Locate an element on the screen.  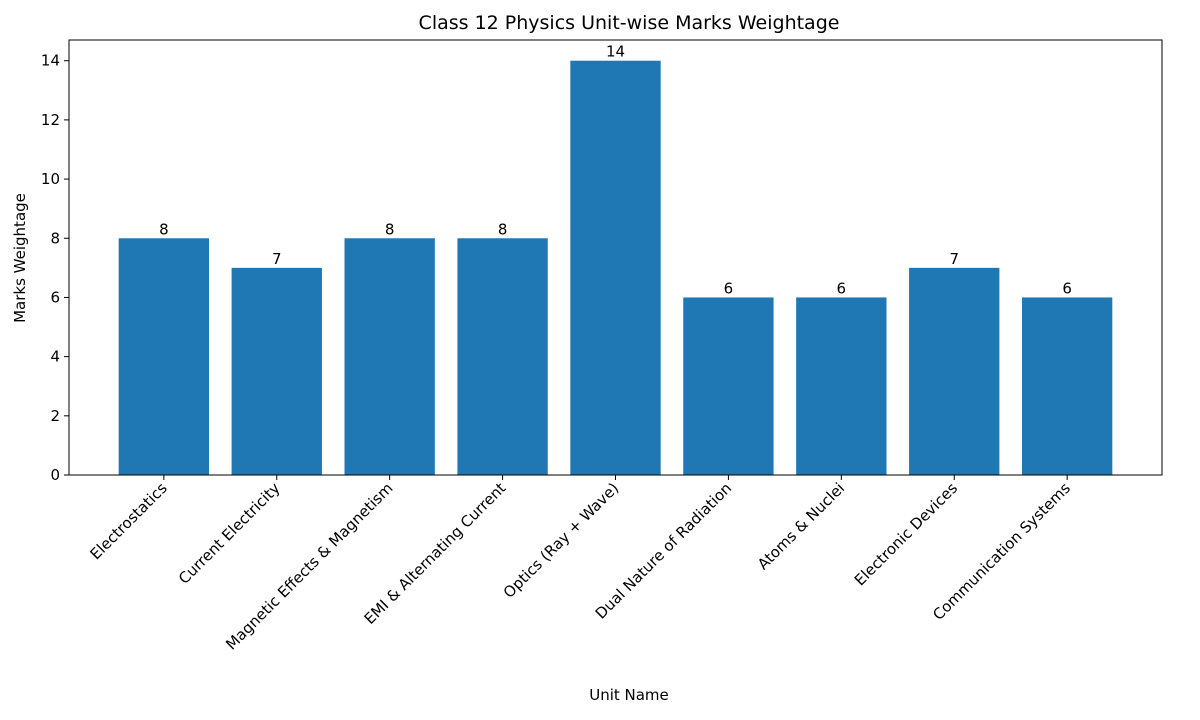
y-tick-label: 0 is located at coordinates (55, 475).